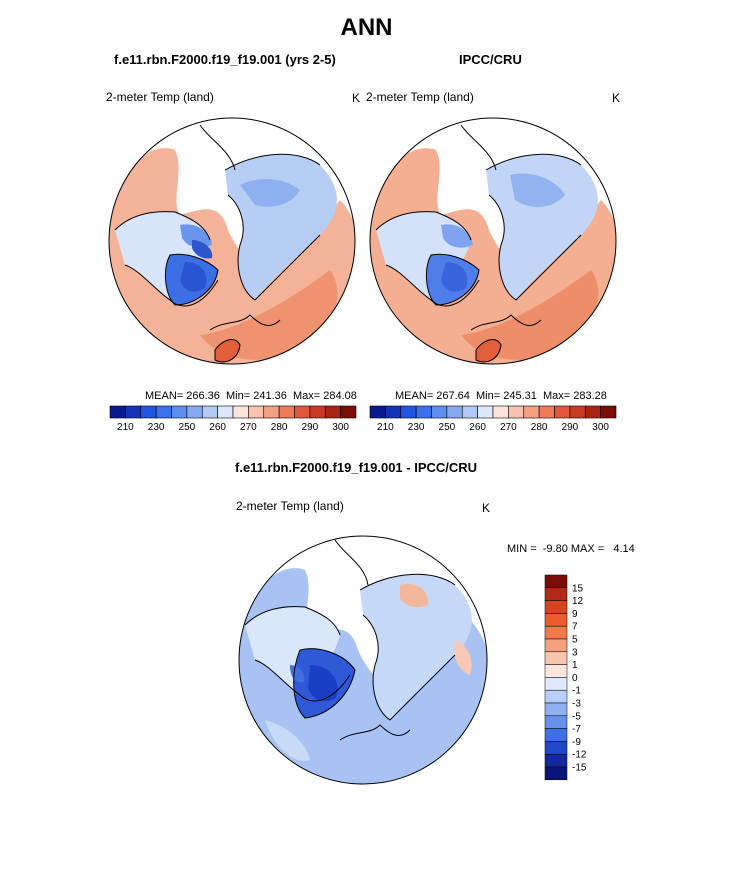 Image resolution: width=733 pixels, height=882 pixels. What do you see at coordinates (217, 427) in the screenshot?
I see `panel-1-colorbar-tick-label: 260` at bounding box center [217, 427].